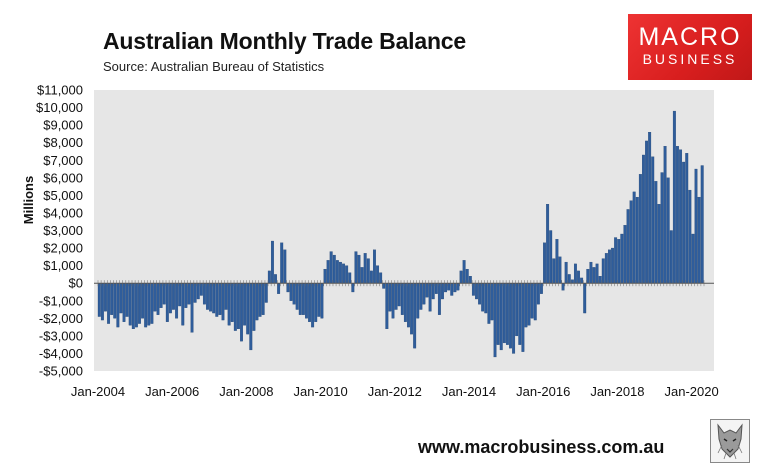 The image size is (760, 476). What do you see at coordinates (98, 391) in the screenshot?
I see `x-tick-label: Jan-2004` at bounding box center [98, 391].